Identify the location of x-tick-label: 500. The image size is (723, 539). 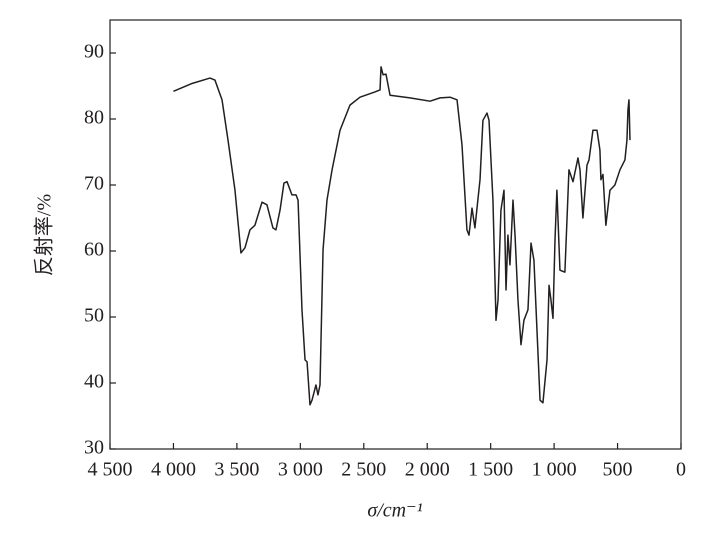
(618, 470).